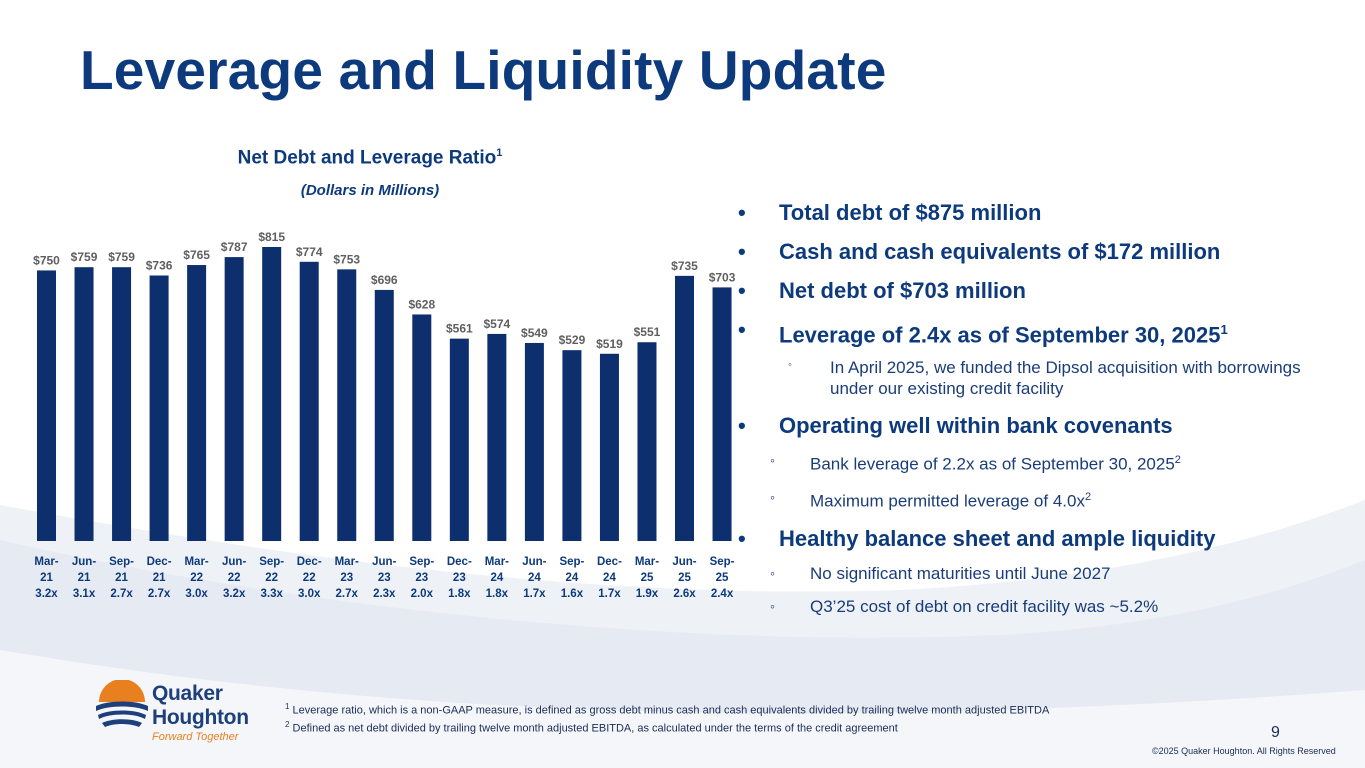 The image size is (1365, 768). What do you see at coordinates (882, 290) in the screenshot?
I see `bullet-net-debt: • Net debt of $703 million` at bounding box center [882, 290].